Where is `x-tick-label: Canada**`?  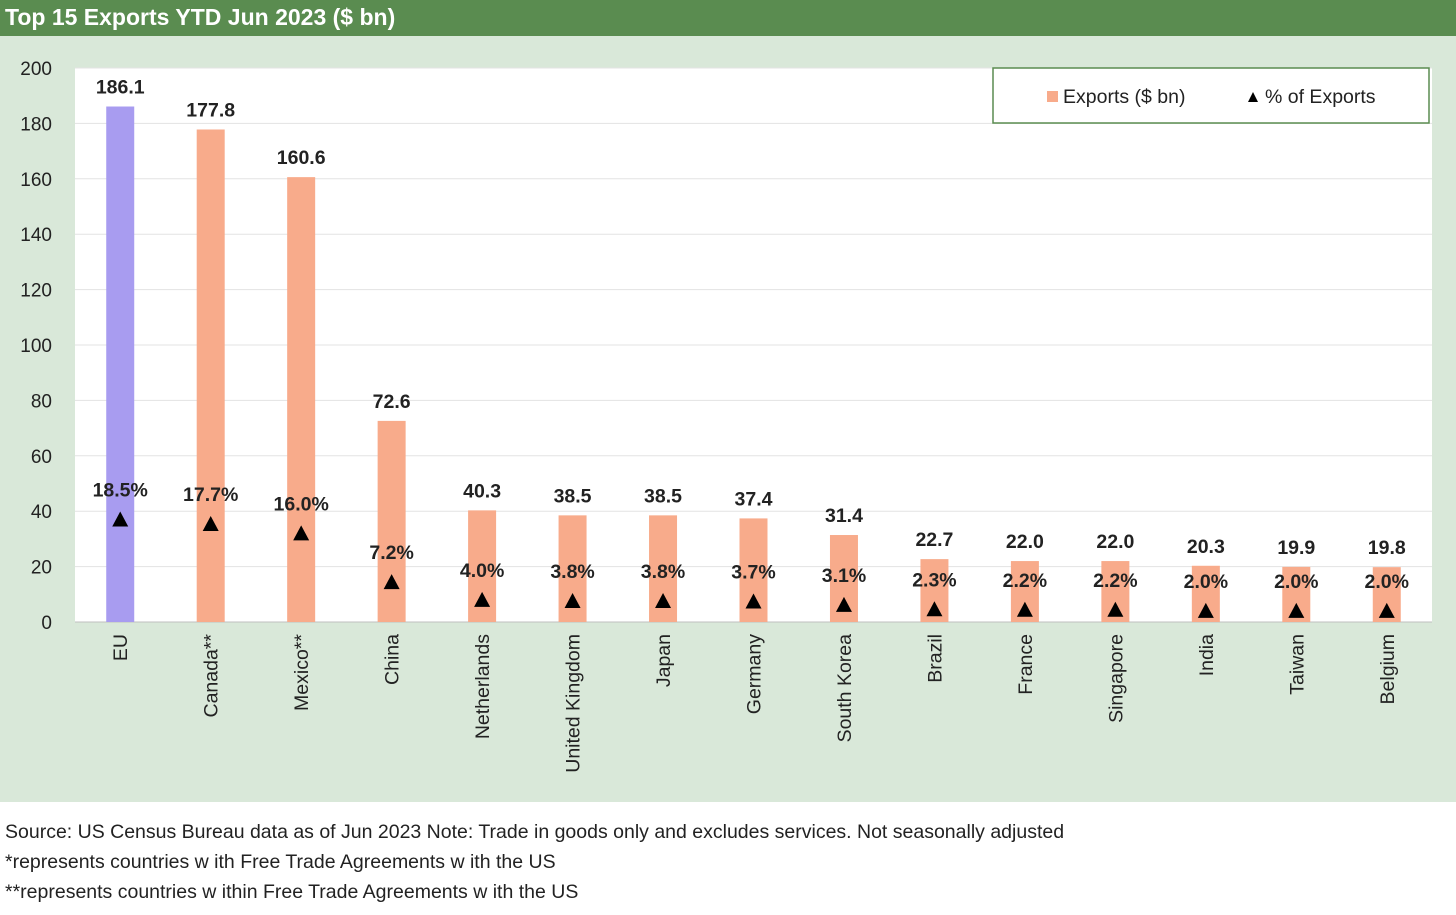
x-tick-label: Canada** is located at coordinates (212, 676).